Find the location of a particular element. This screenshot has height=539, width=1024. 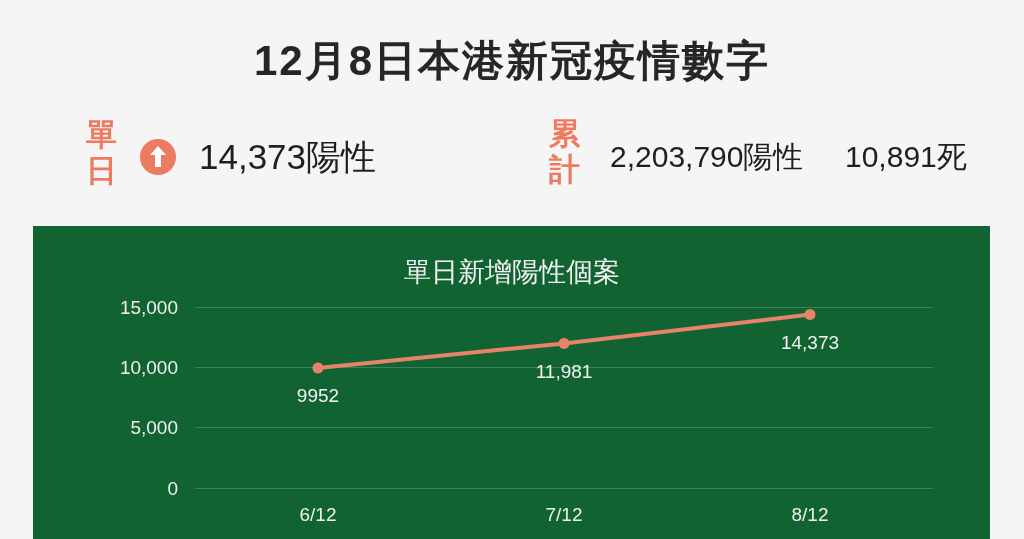

y-tick-label: 10,000 is located at coordinates (148, 367).